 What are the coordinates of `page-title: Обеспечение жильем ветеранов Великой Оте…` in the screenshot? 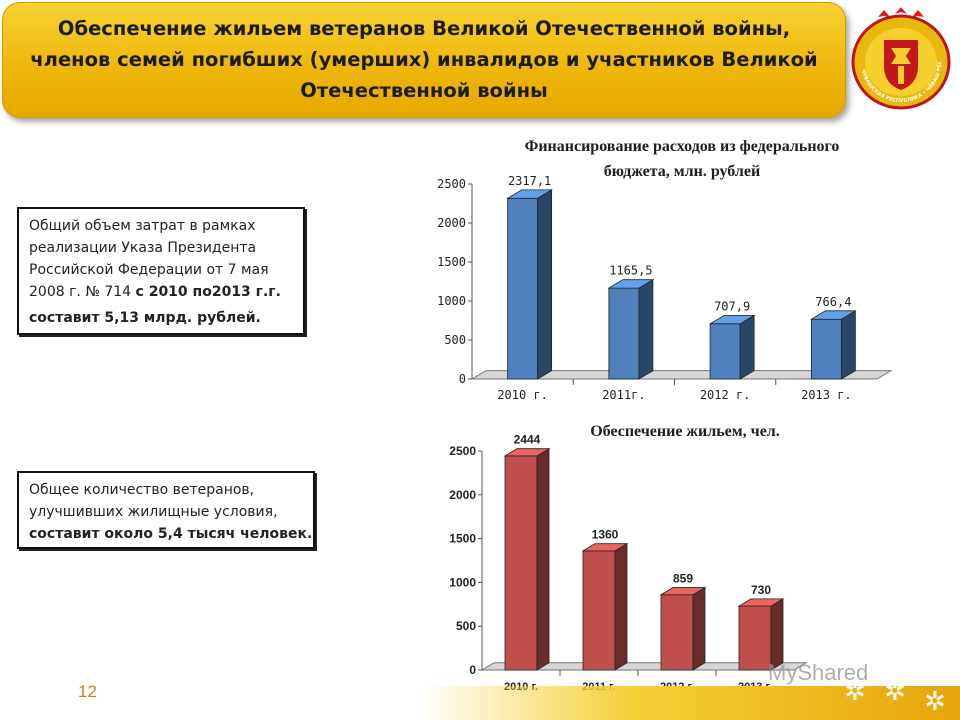 It's located at (424, 59).